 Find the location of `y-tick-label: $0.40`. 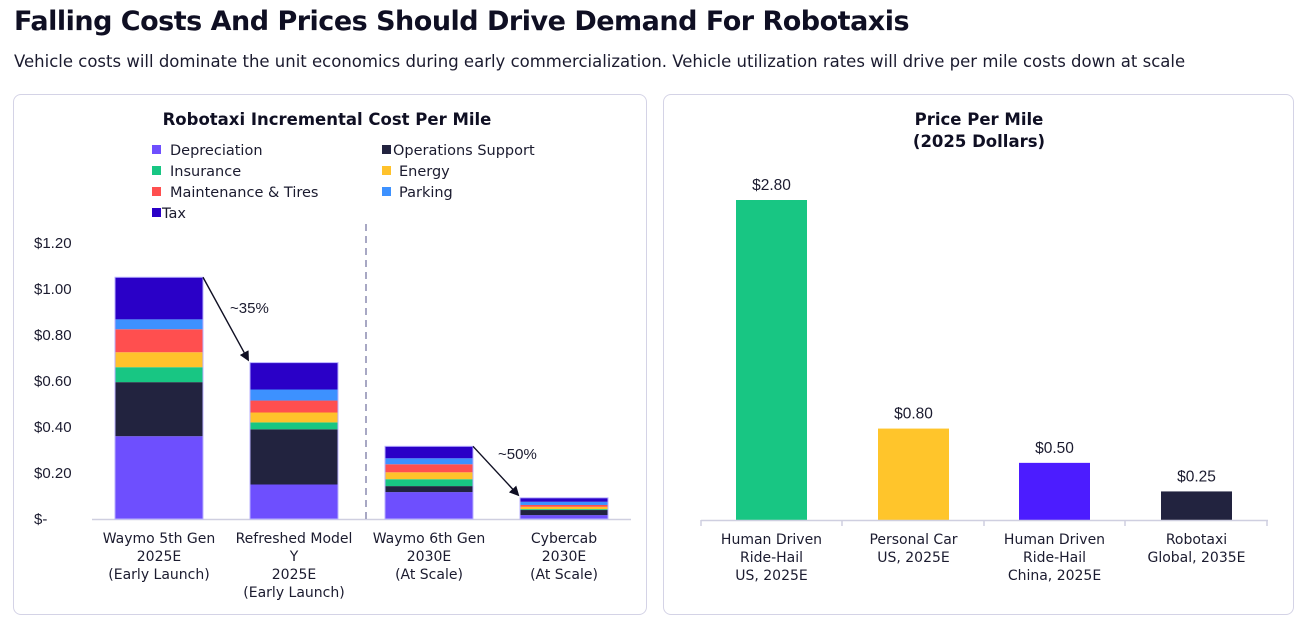

y-tick-label: $0.40 is located at coordinates (53, 427).